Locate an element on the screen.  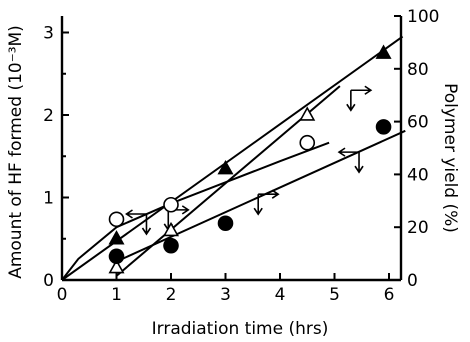
y-left-tick-label: 0 is located at coordinates (48, 281).